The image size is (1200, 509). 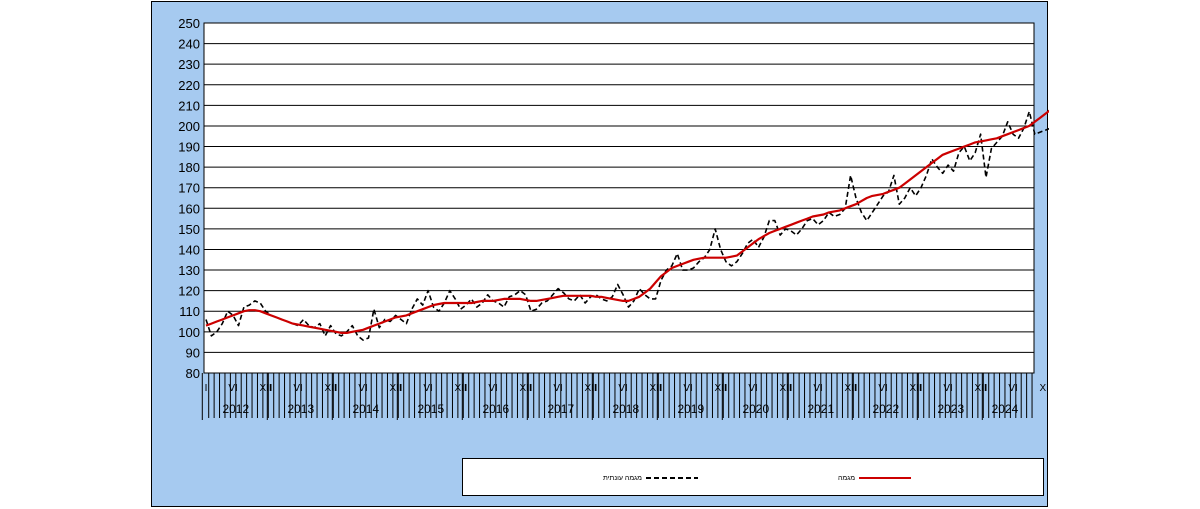 I want to click on y-tick-label: 230, so click(x=189, y=64).